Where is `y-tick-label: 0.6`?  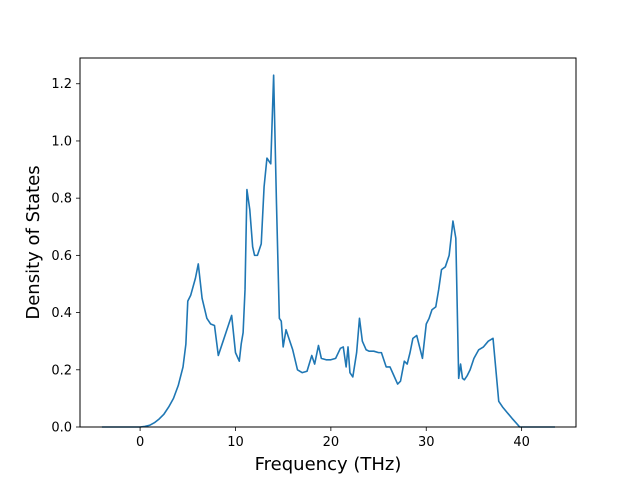 y-tick-label: 0.6 is located at coordinates (61, 256).